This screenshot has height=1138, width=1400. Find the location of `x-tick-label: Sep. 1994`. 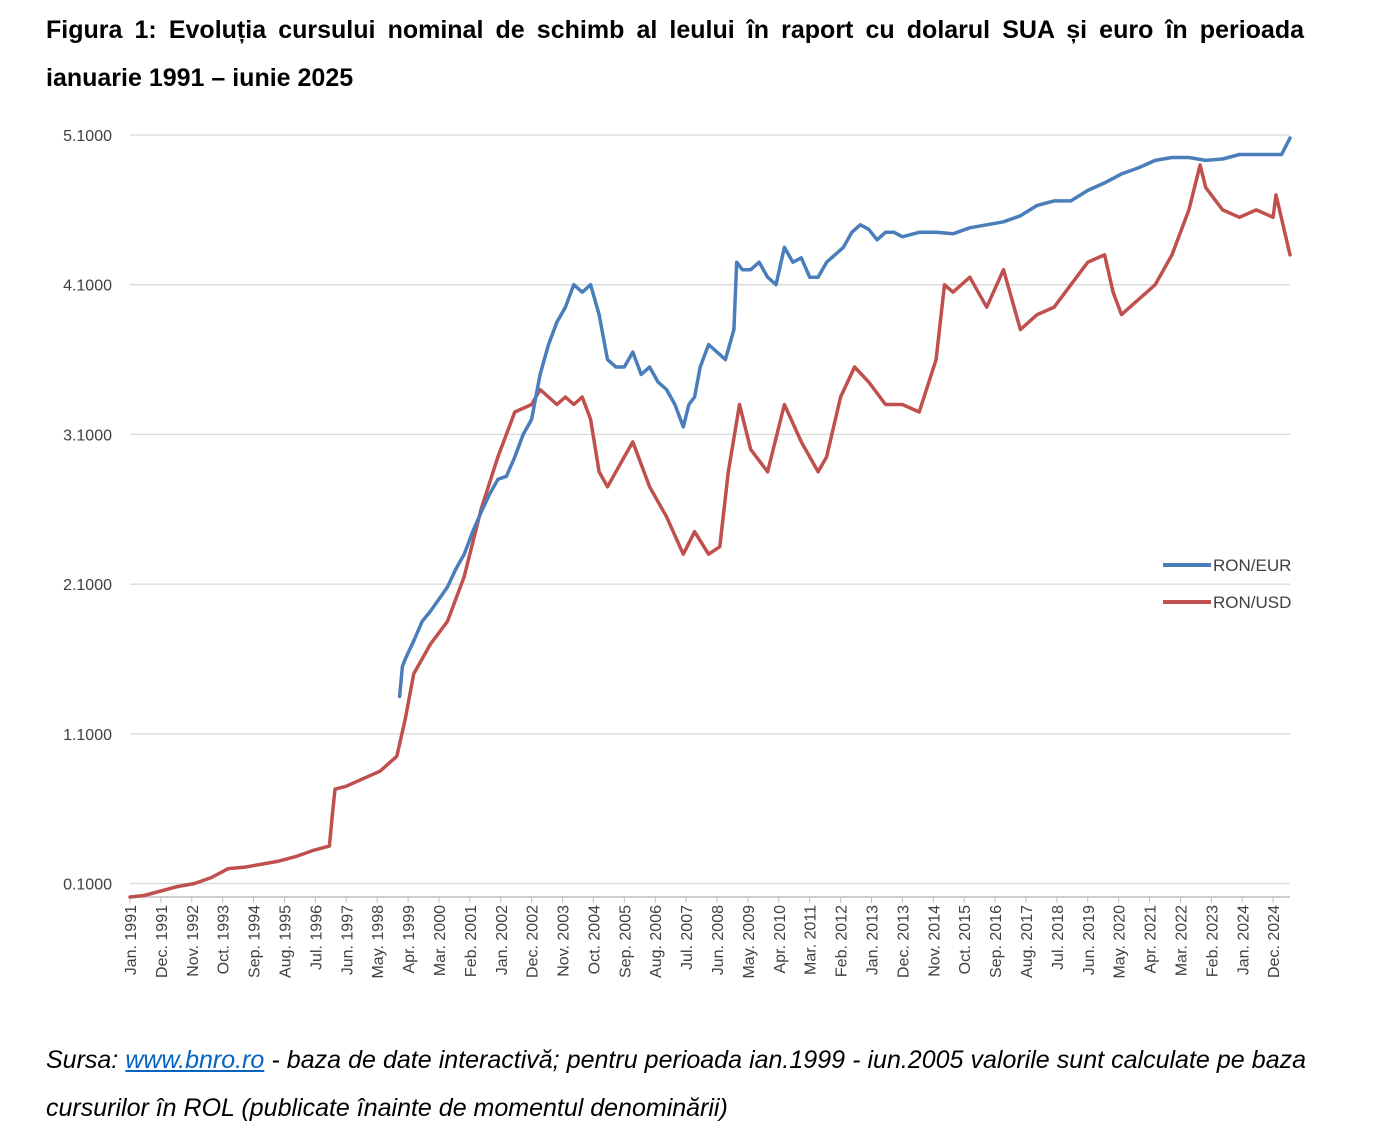

x-tick-label: Sep. 1994 is located at coordinates (255, 941).